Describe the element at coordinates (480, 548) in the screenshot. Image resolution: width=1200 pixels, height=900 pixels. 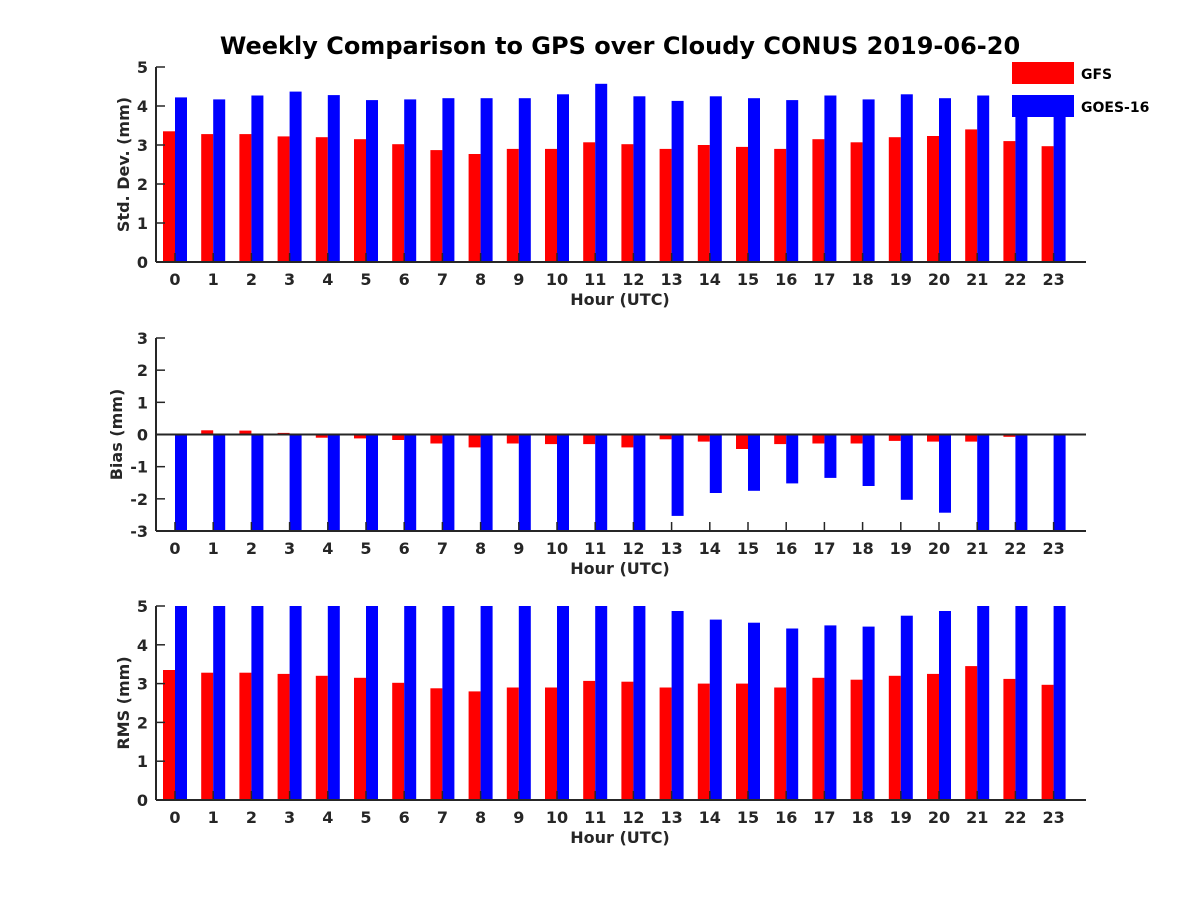
I see `bias-xtick-label: 8` at that location.